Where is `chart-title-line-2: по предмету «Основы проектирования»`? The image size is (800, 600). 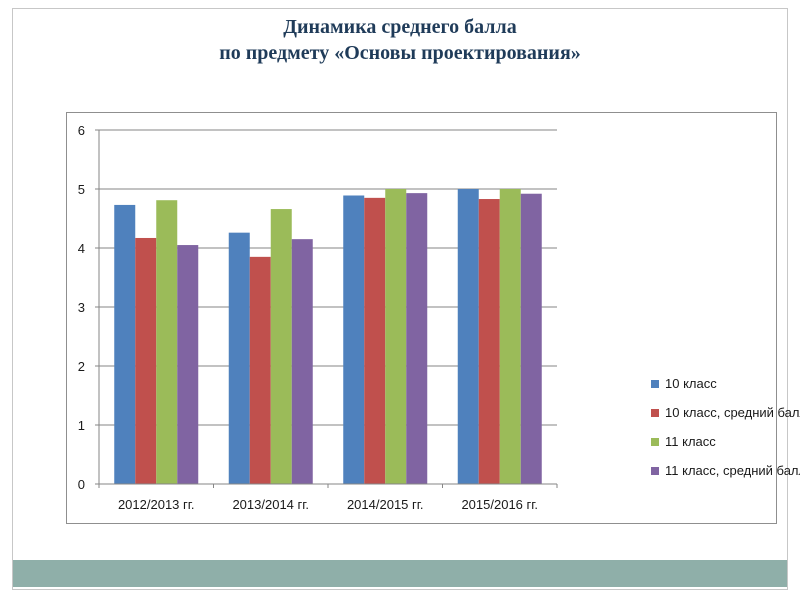
chart-title-line-2: по предмету «Основы проектирования» is located at coordinates (400, 53).